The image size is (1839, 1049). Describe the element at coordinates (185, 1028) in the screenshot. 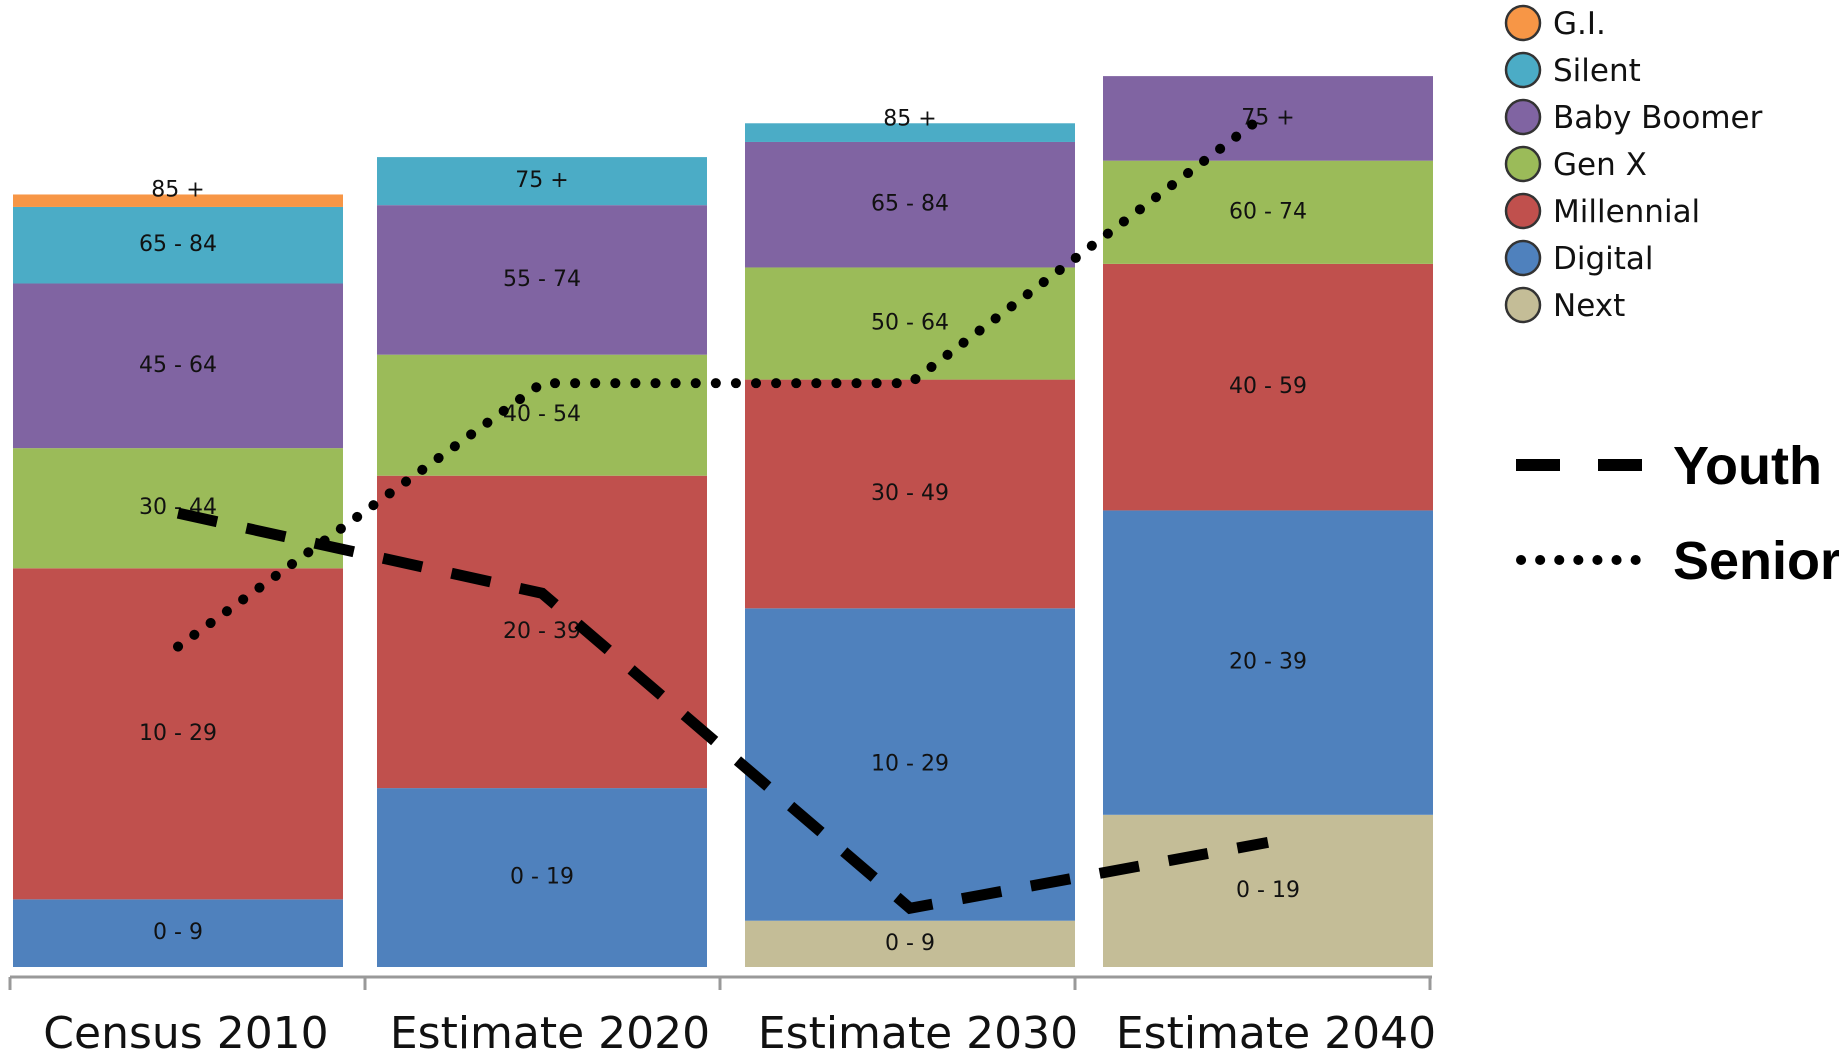

I see `x-tick-label-census-2010: Census 2010` at that location.